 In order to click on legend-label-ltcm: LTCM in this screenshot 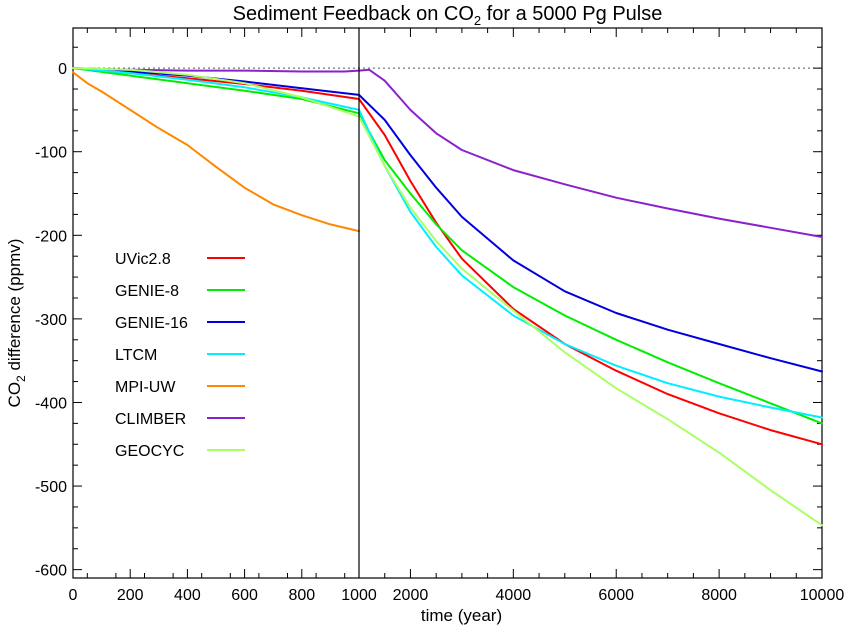, I will do `click(136, 355)`.